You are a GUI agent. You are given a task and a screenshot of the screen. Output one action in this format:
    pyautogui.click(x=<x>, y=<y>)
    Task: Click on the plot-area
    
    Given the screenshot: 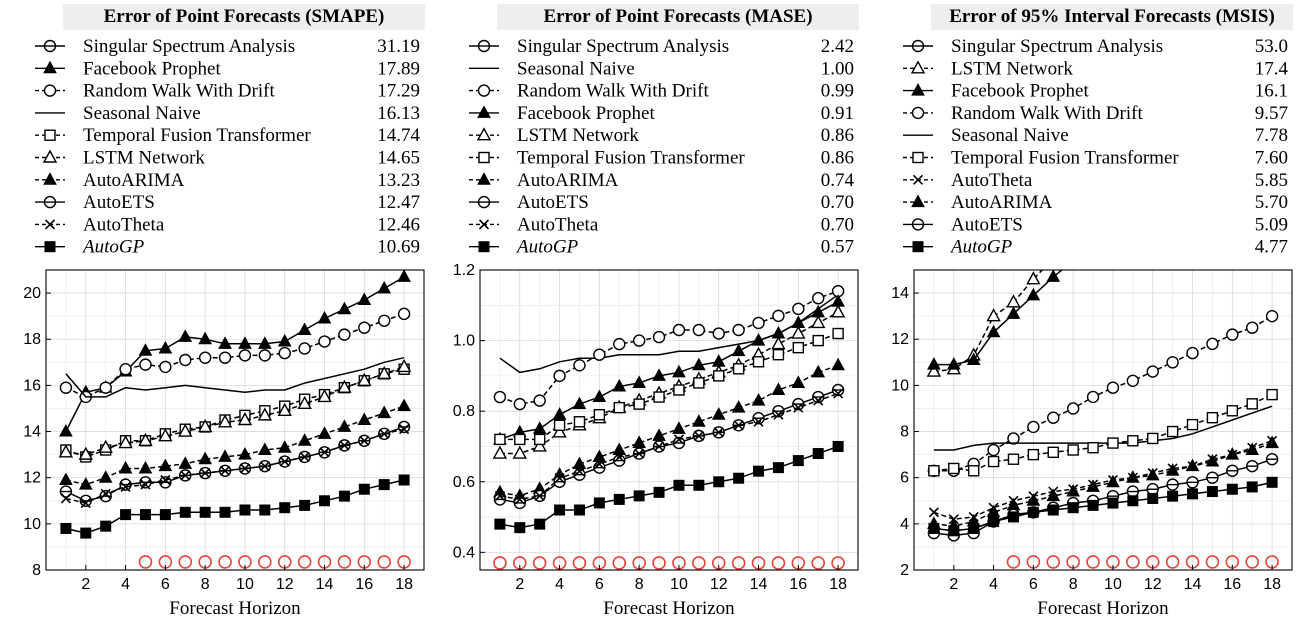 What is the action you would take?
    pyautogui.click(x=235, y=404)
    